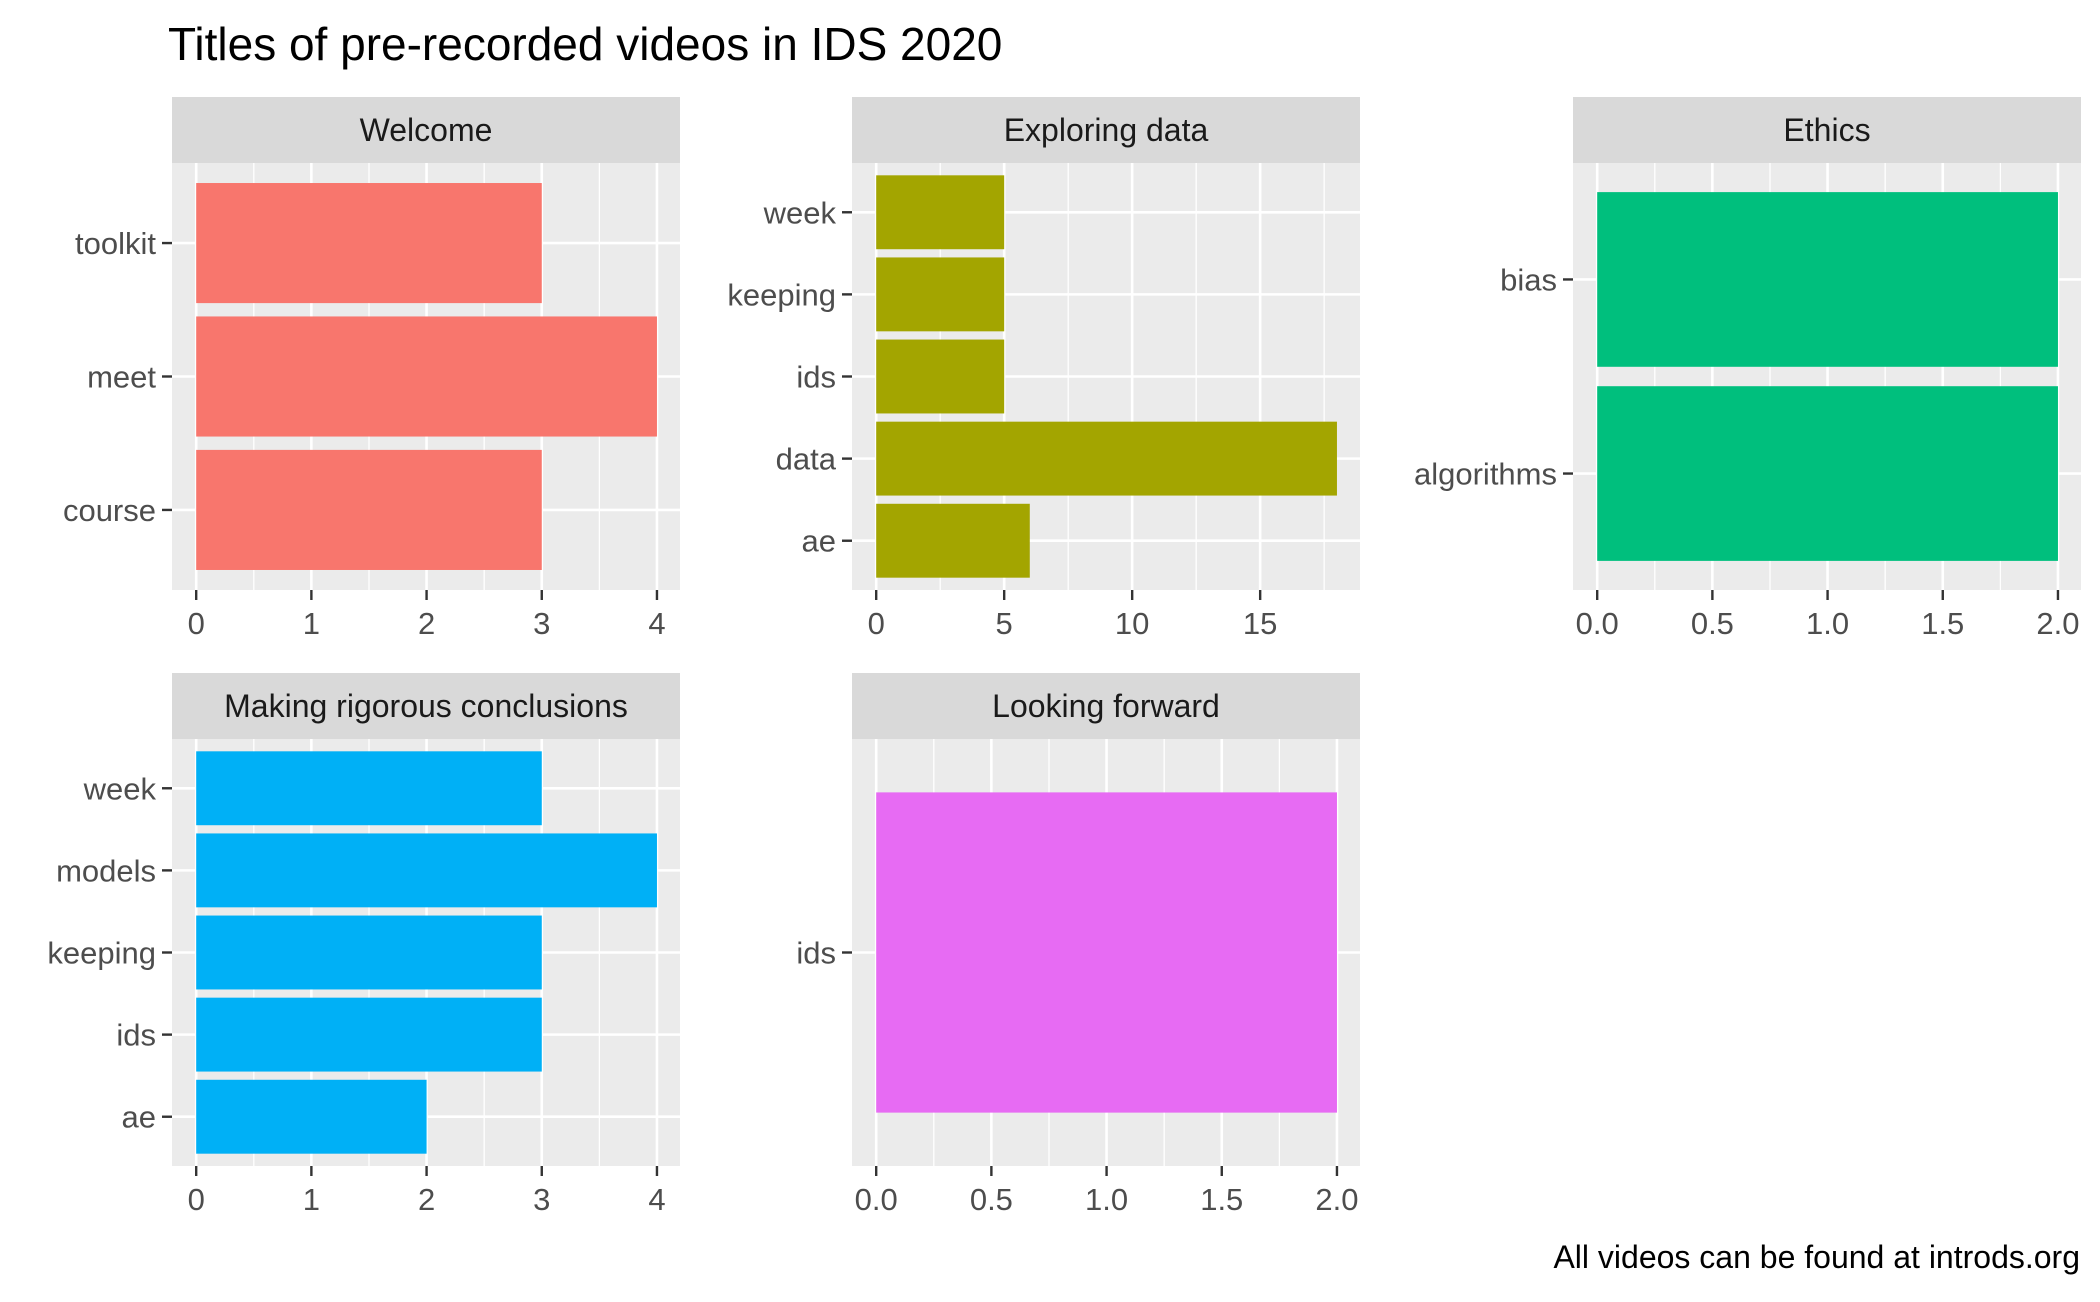  I want to click on facet-strip-label: Exploring data, so click(1106, 130).